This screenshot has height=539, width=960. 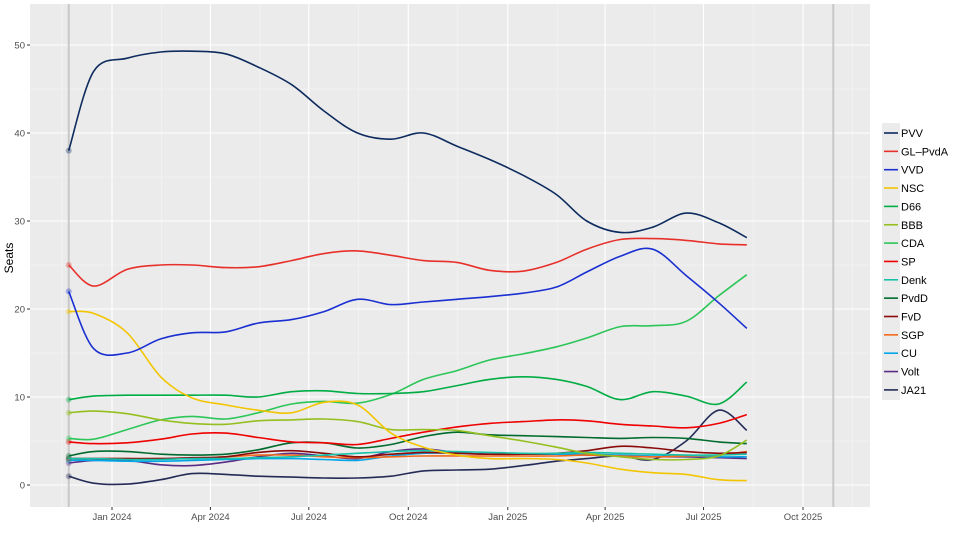 What do you see at coordinates (911, 318) in the screenshot?
I see `legend-label: FvD` at bounding box center [911, 318].